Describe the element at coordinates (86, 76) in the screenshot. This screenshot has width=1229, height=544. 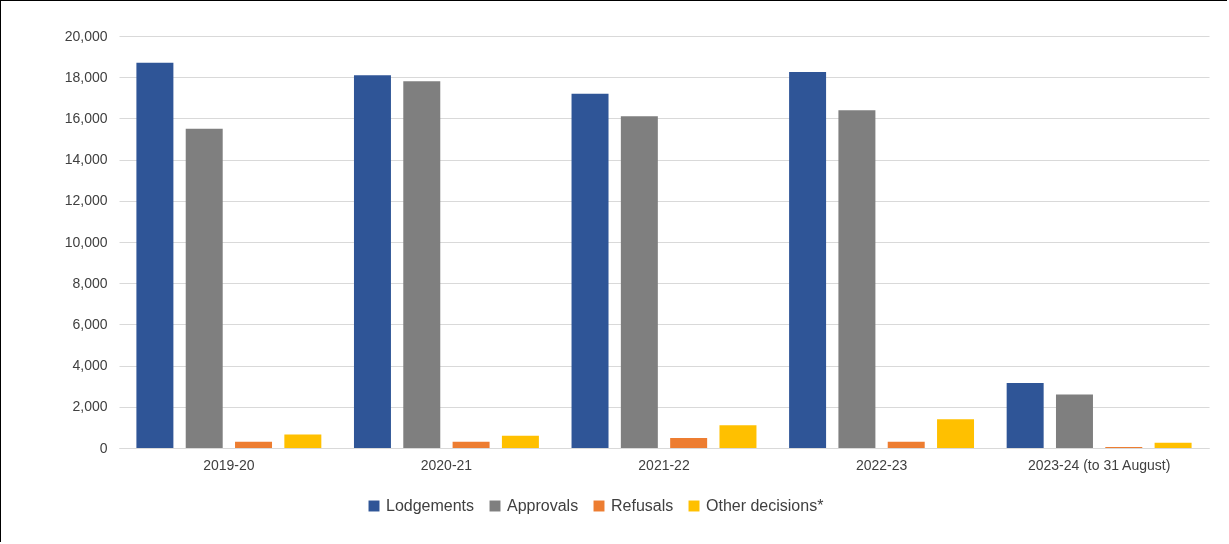
I see `y-tick-label: 18,000` at that location.